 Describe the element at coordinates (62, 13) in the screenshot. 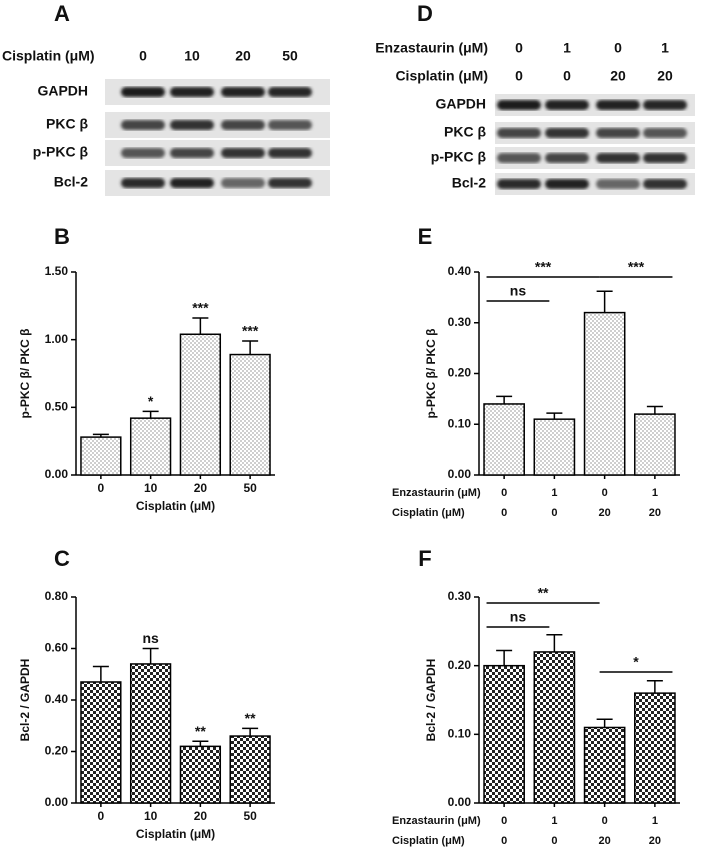

I see `panel-label: A` at that location.